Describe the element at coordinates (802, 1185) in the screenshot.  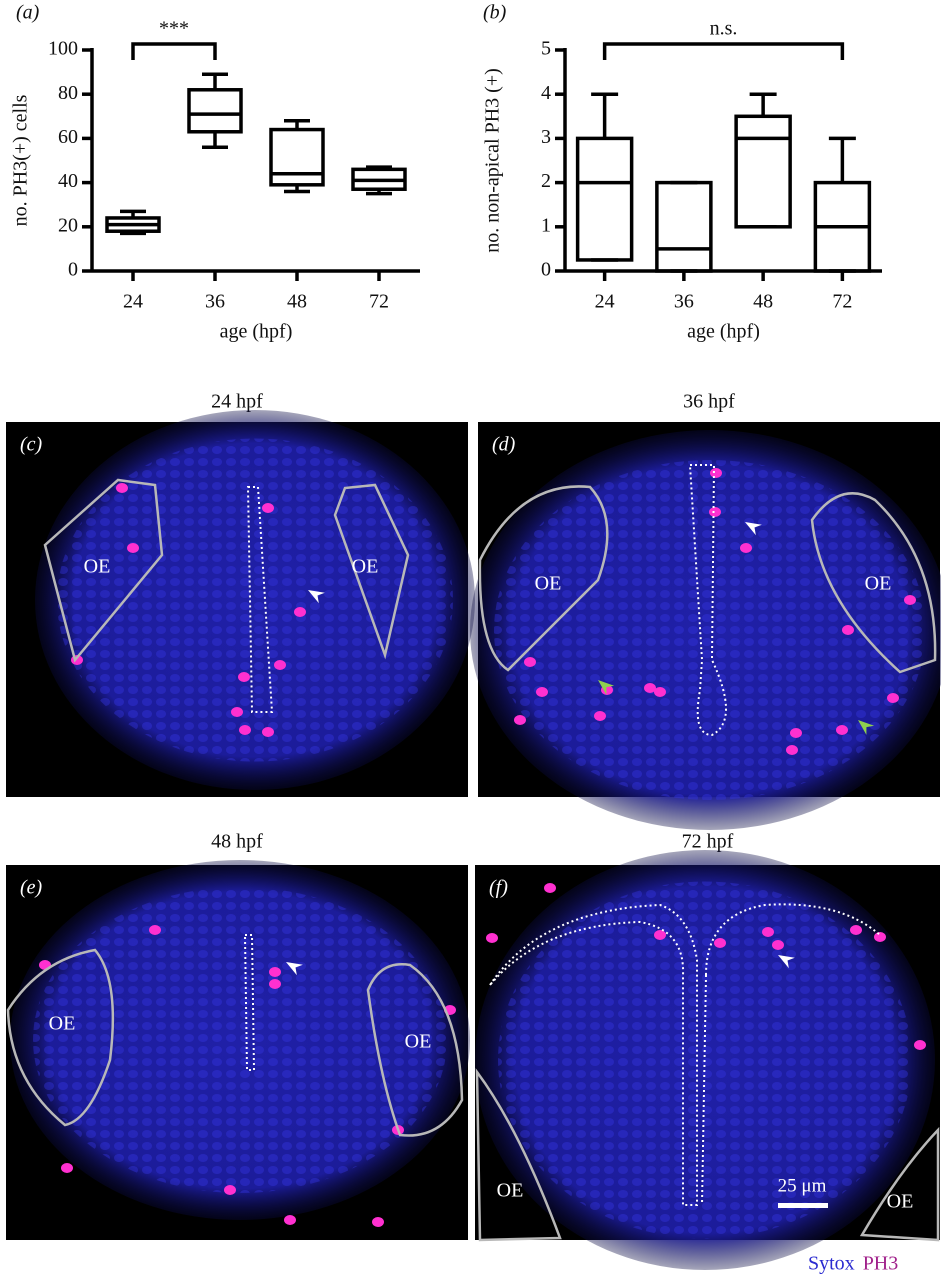
I see `scale-bar-label: 25 μm` at that location.